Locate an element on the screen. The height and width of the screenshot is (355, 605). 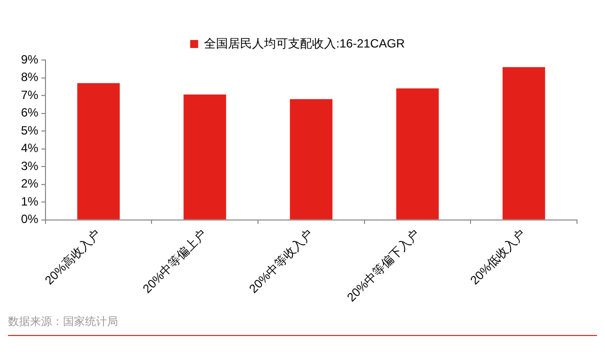
legend-label: 全国居民人均可支配收入:16-21CAGR is located at coordinates (305, 43).